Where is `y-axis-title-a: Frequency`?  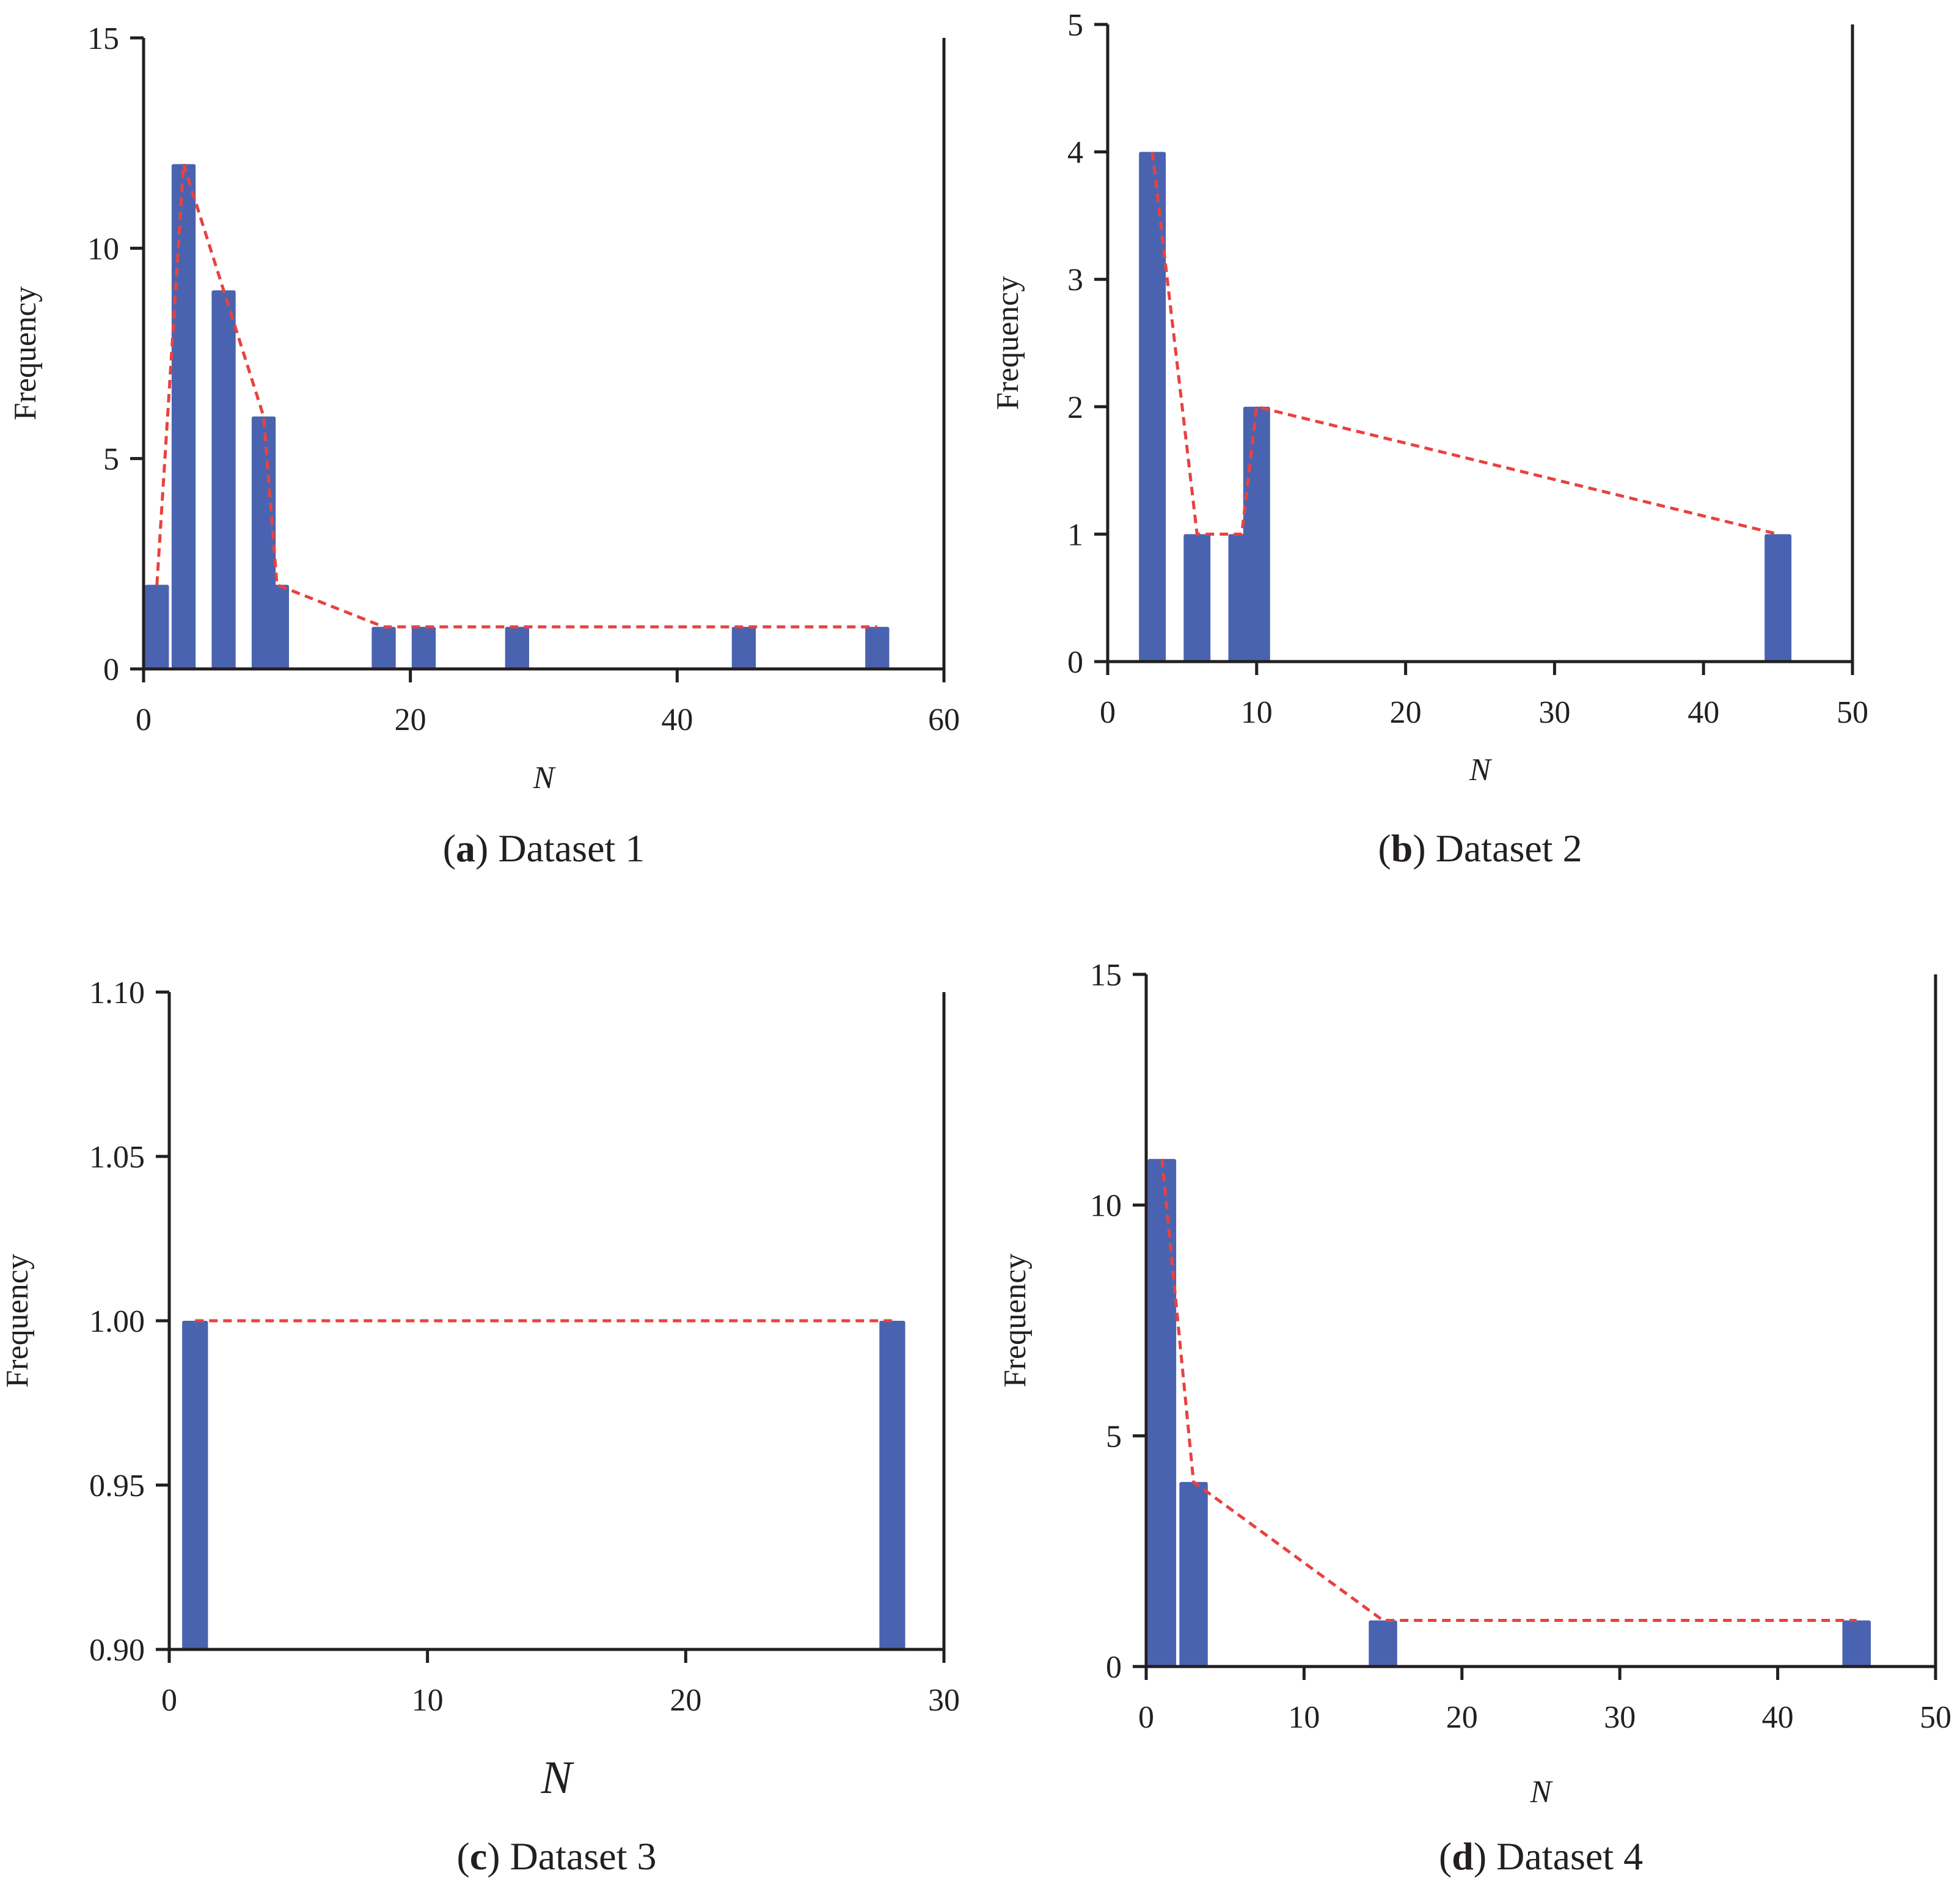 y-axis-title-a: Frequency is located at coordinates (25, 353).